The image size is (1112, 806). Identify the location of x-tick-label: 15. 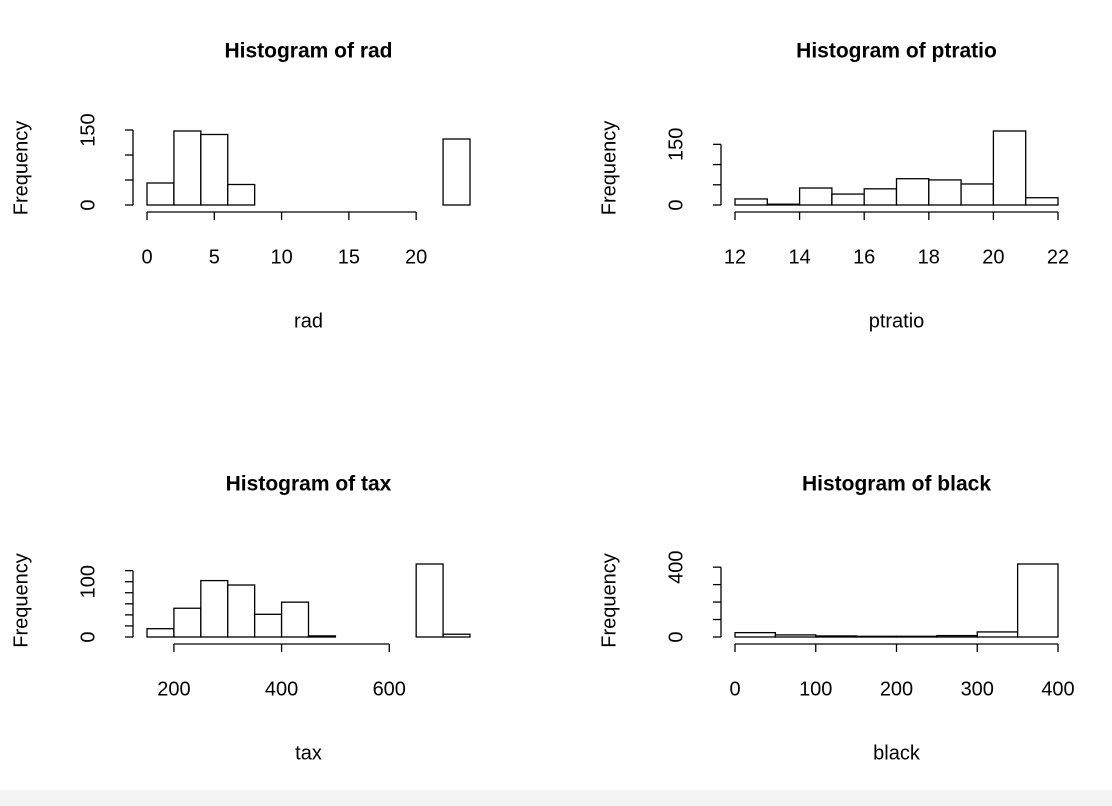
(349, 257).